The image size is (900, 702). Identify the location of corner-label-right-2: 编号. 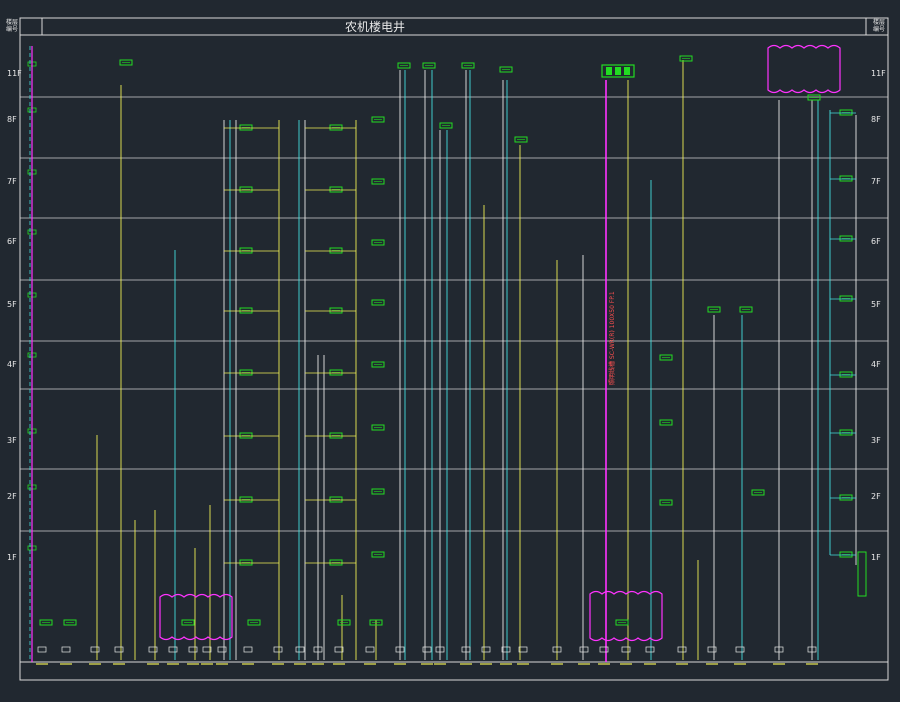
(879, 29).